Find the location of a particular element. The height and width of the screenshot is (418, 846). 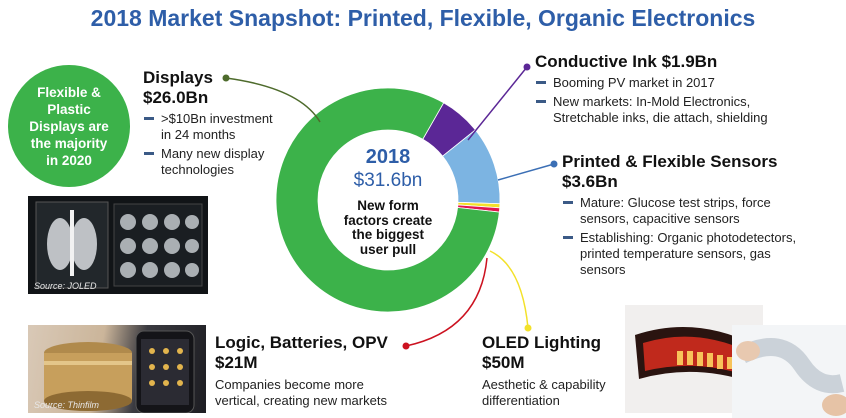

callout-dot-ink is located at coordinates (527, 67).